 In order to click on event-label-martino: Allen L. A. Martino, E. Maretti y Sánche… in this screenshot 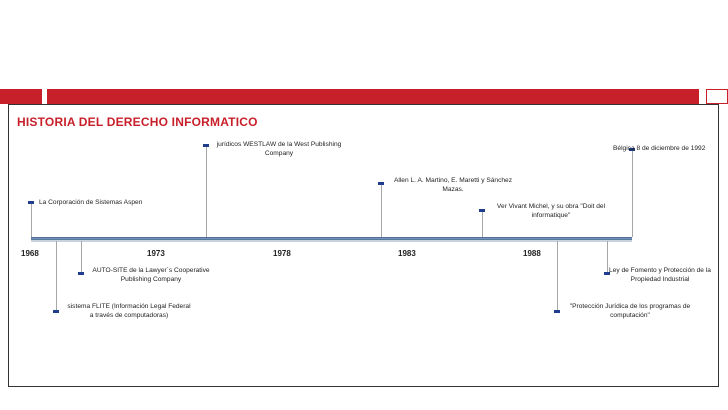, I will do `click(453, 185)`.